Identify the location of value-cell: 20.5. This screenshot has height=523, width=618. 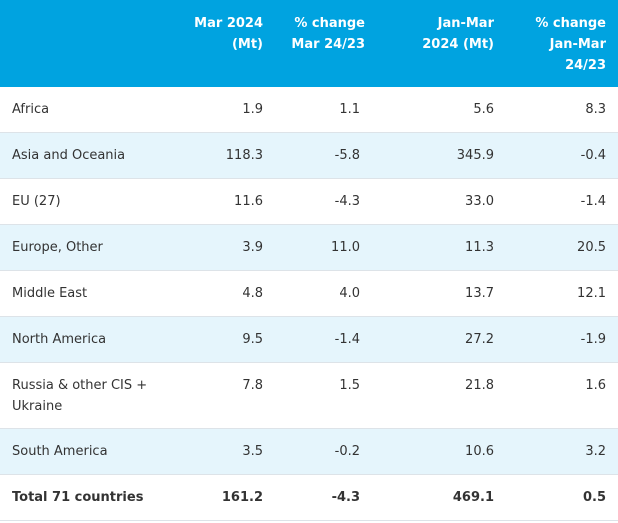
(562, 247).